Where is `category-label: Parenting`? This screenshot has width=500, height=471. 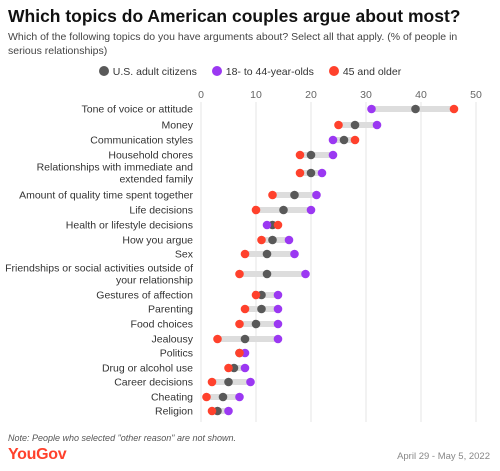 category-label: Parenting is located at coordinates (170, 310).